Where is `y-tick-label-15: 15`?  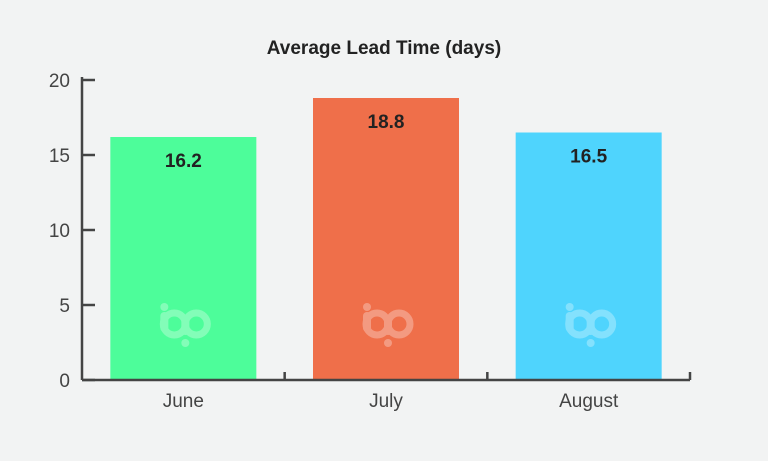 y-tick-label-15: 15 is located at coordinates (59, 156).